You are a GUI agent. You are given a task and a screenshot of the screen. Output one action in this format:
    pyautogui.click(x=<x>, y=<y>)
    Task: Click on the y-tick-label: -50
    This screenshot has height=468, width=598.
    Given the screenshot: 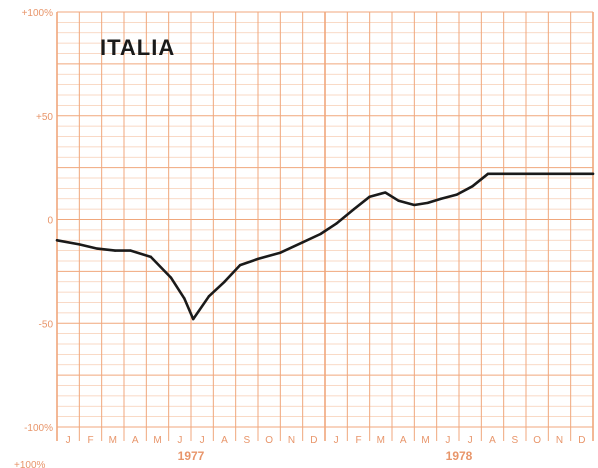 What is the action you would take?
    pyautogui.click(x=46, y=324)
    